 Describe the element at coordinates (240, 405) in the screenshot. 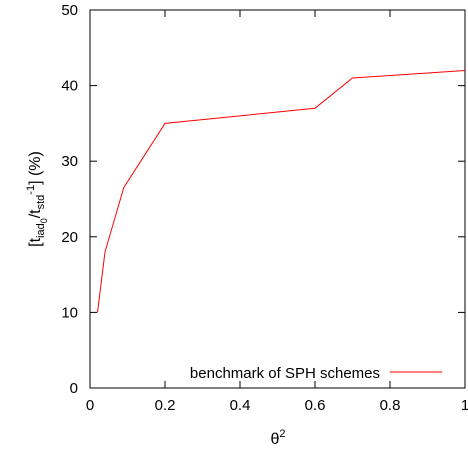

I see `x-tick-label: 0.4` at that location.